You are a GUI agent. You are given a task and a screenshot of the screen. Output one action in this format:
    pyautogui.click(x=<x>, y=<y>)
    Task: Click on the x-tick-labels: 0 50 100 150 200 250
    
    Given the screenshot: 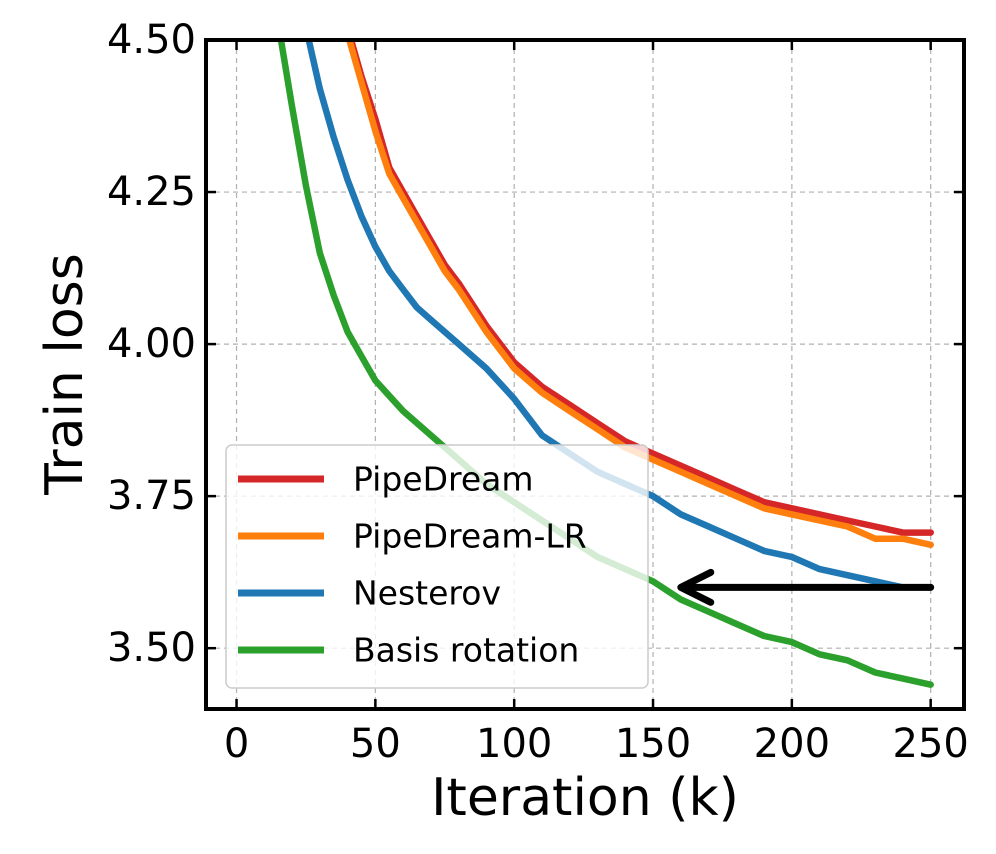 What is the action you would take?
    pyautogui.click(x=596, y=744)
    